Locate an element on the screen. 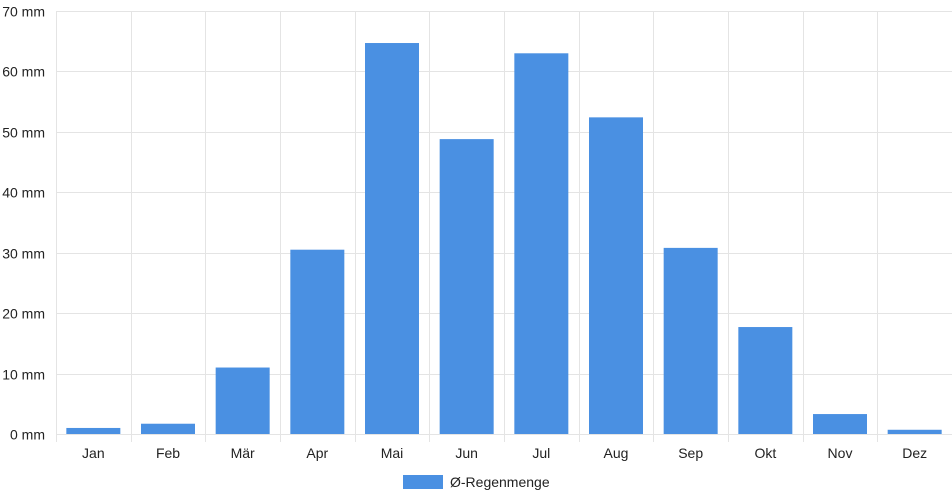 This screenshot has height=500, width=952. bar-jan is located at coordinates (93, 430).